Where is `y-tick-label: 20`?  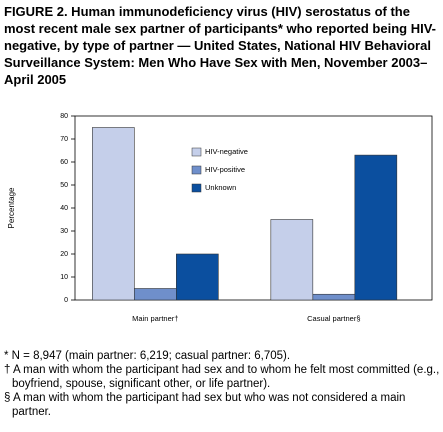
y-tick-label: 20 is located at coordinates (64, 254).